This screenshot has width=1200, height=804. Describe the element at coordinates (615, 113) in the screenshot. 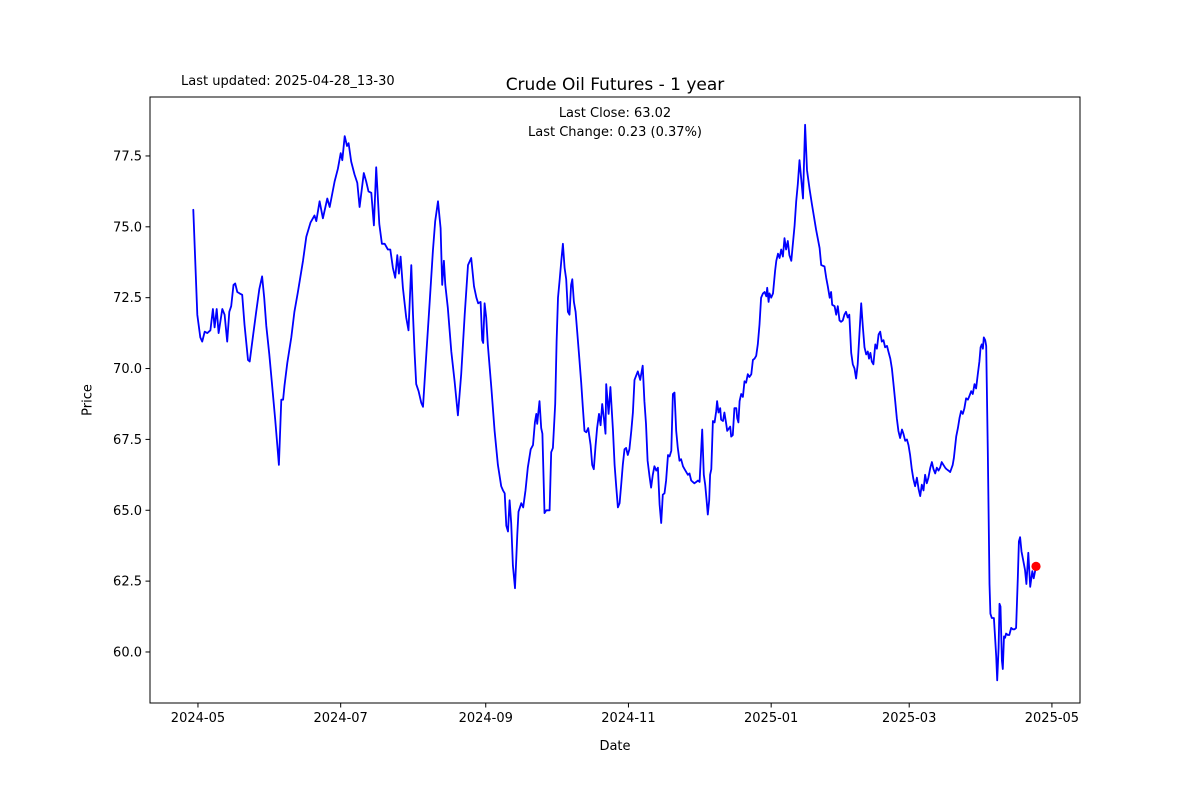

I see `last-close-line: Last Close: 63.02` at that location.